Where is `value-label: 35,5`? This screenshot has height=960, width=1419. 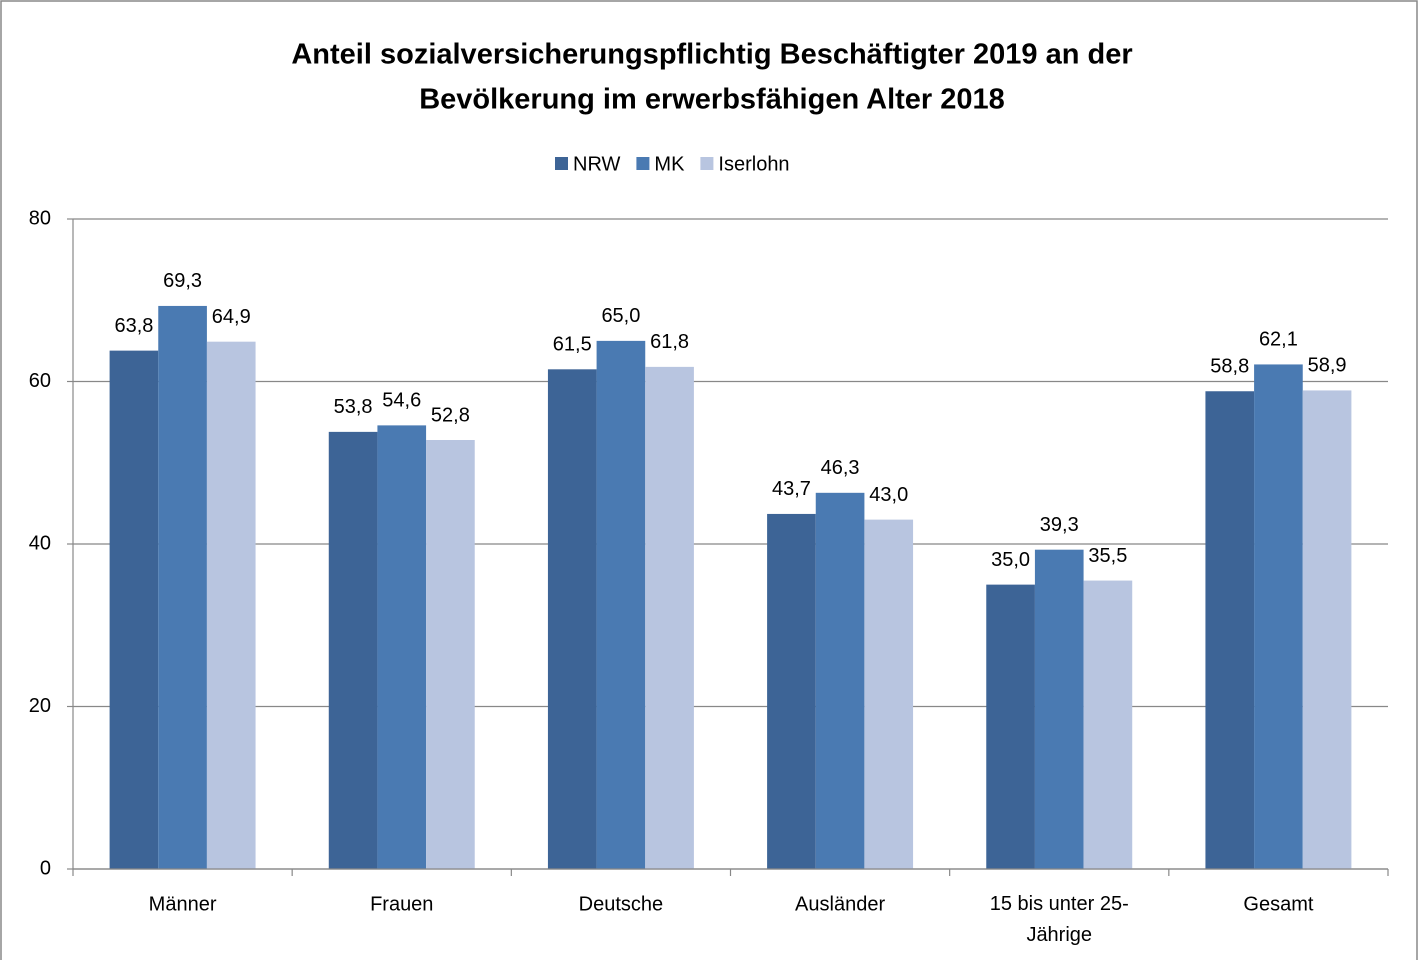 value-label: 35,5 is located at coordinates (1107, 556).